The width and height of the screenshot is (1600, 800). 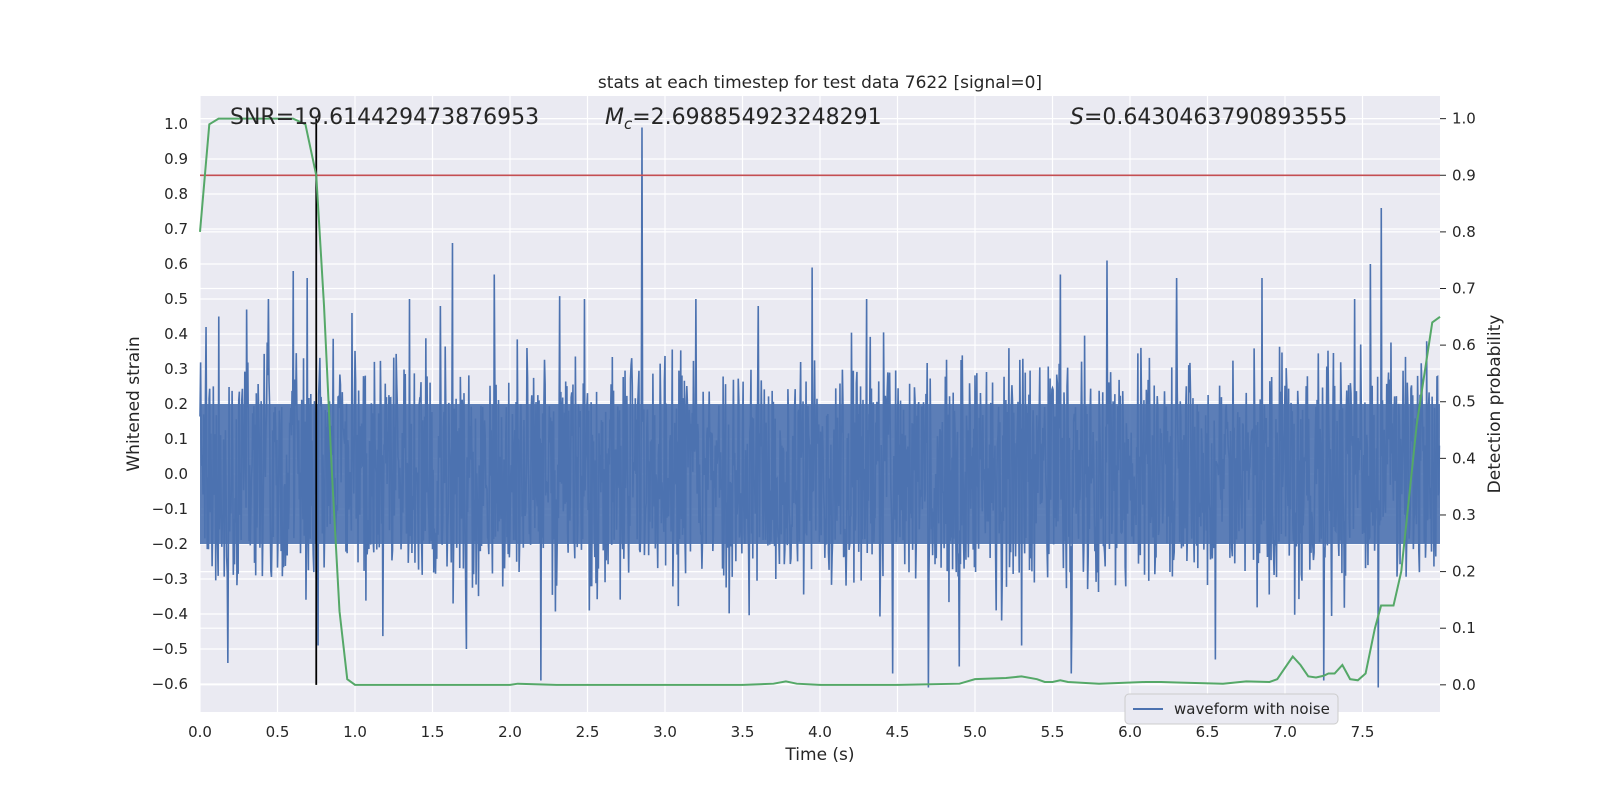 What do you see at coordinates (176, 404) in the screenshot?
I see `y-tick-label-left: 0.2` at bounding box center [176, 404].